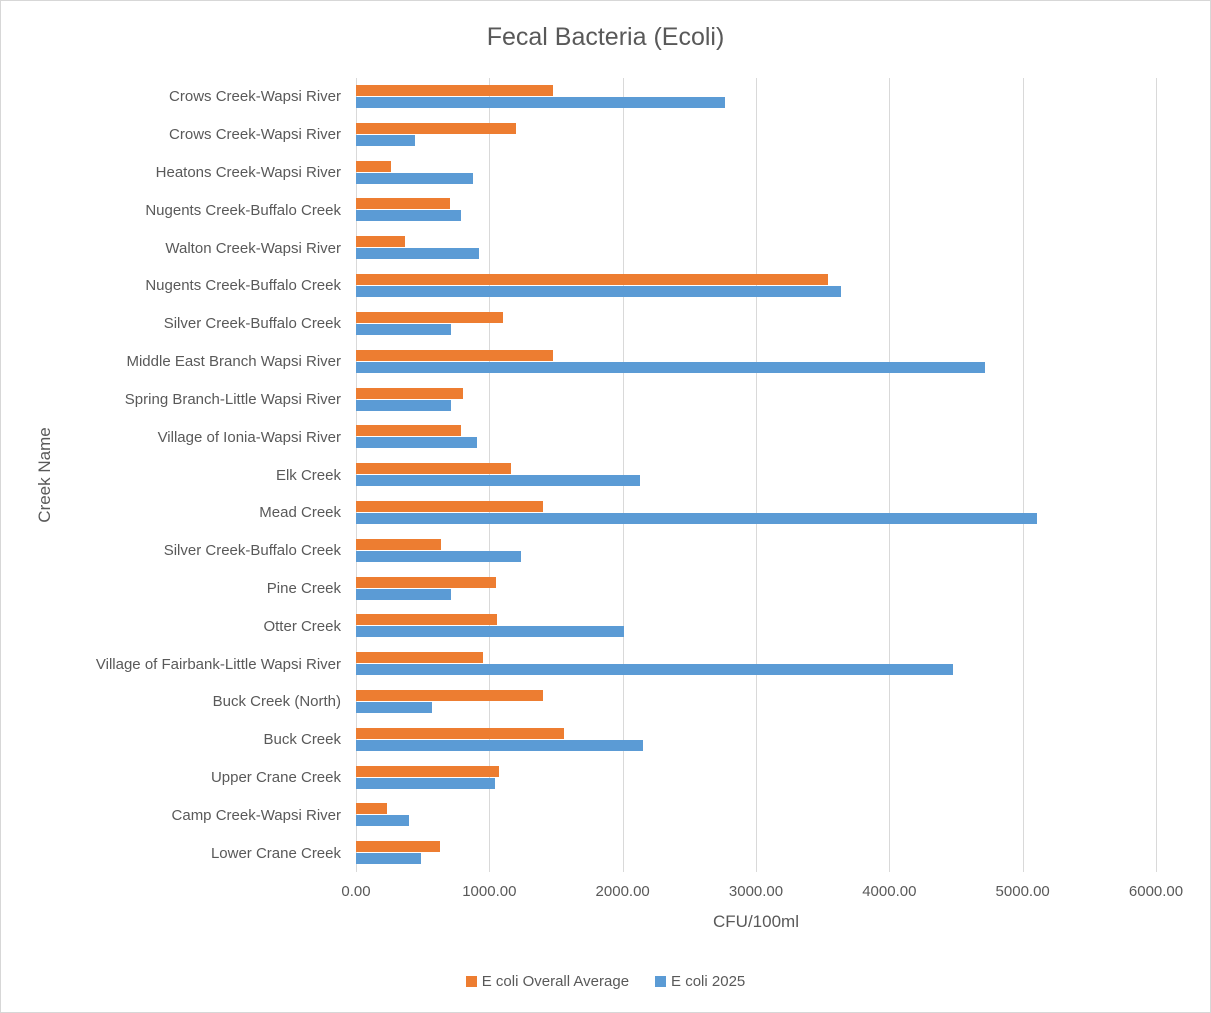 This screenshot has height=1013, width=1211. I want to click on category-label: Walton Creek-Wapsi River, so click(253, 248).